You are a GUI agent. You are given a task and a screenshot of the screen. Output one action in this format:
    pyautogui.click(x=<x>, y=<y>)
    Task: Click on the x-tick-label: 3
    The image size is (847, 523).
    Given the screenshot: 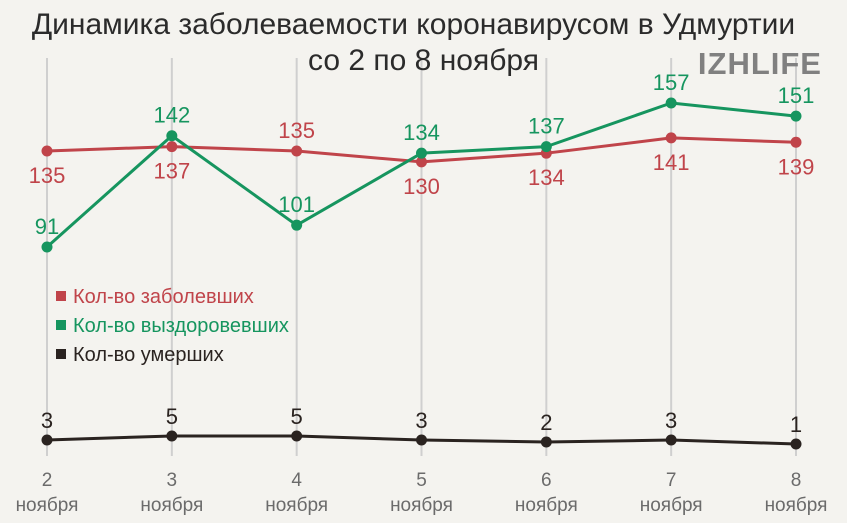 What is the action you would take?
    pyautogui.click(x=172, y=480)
    